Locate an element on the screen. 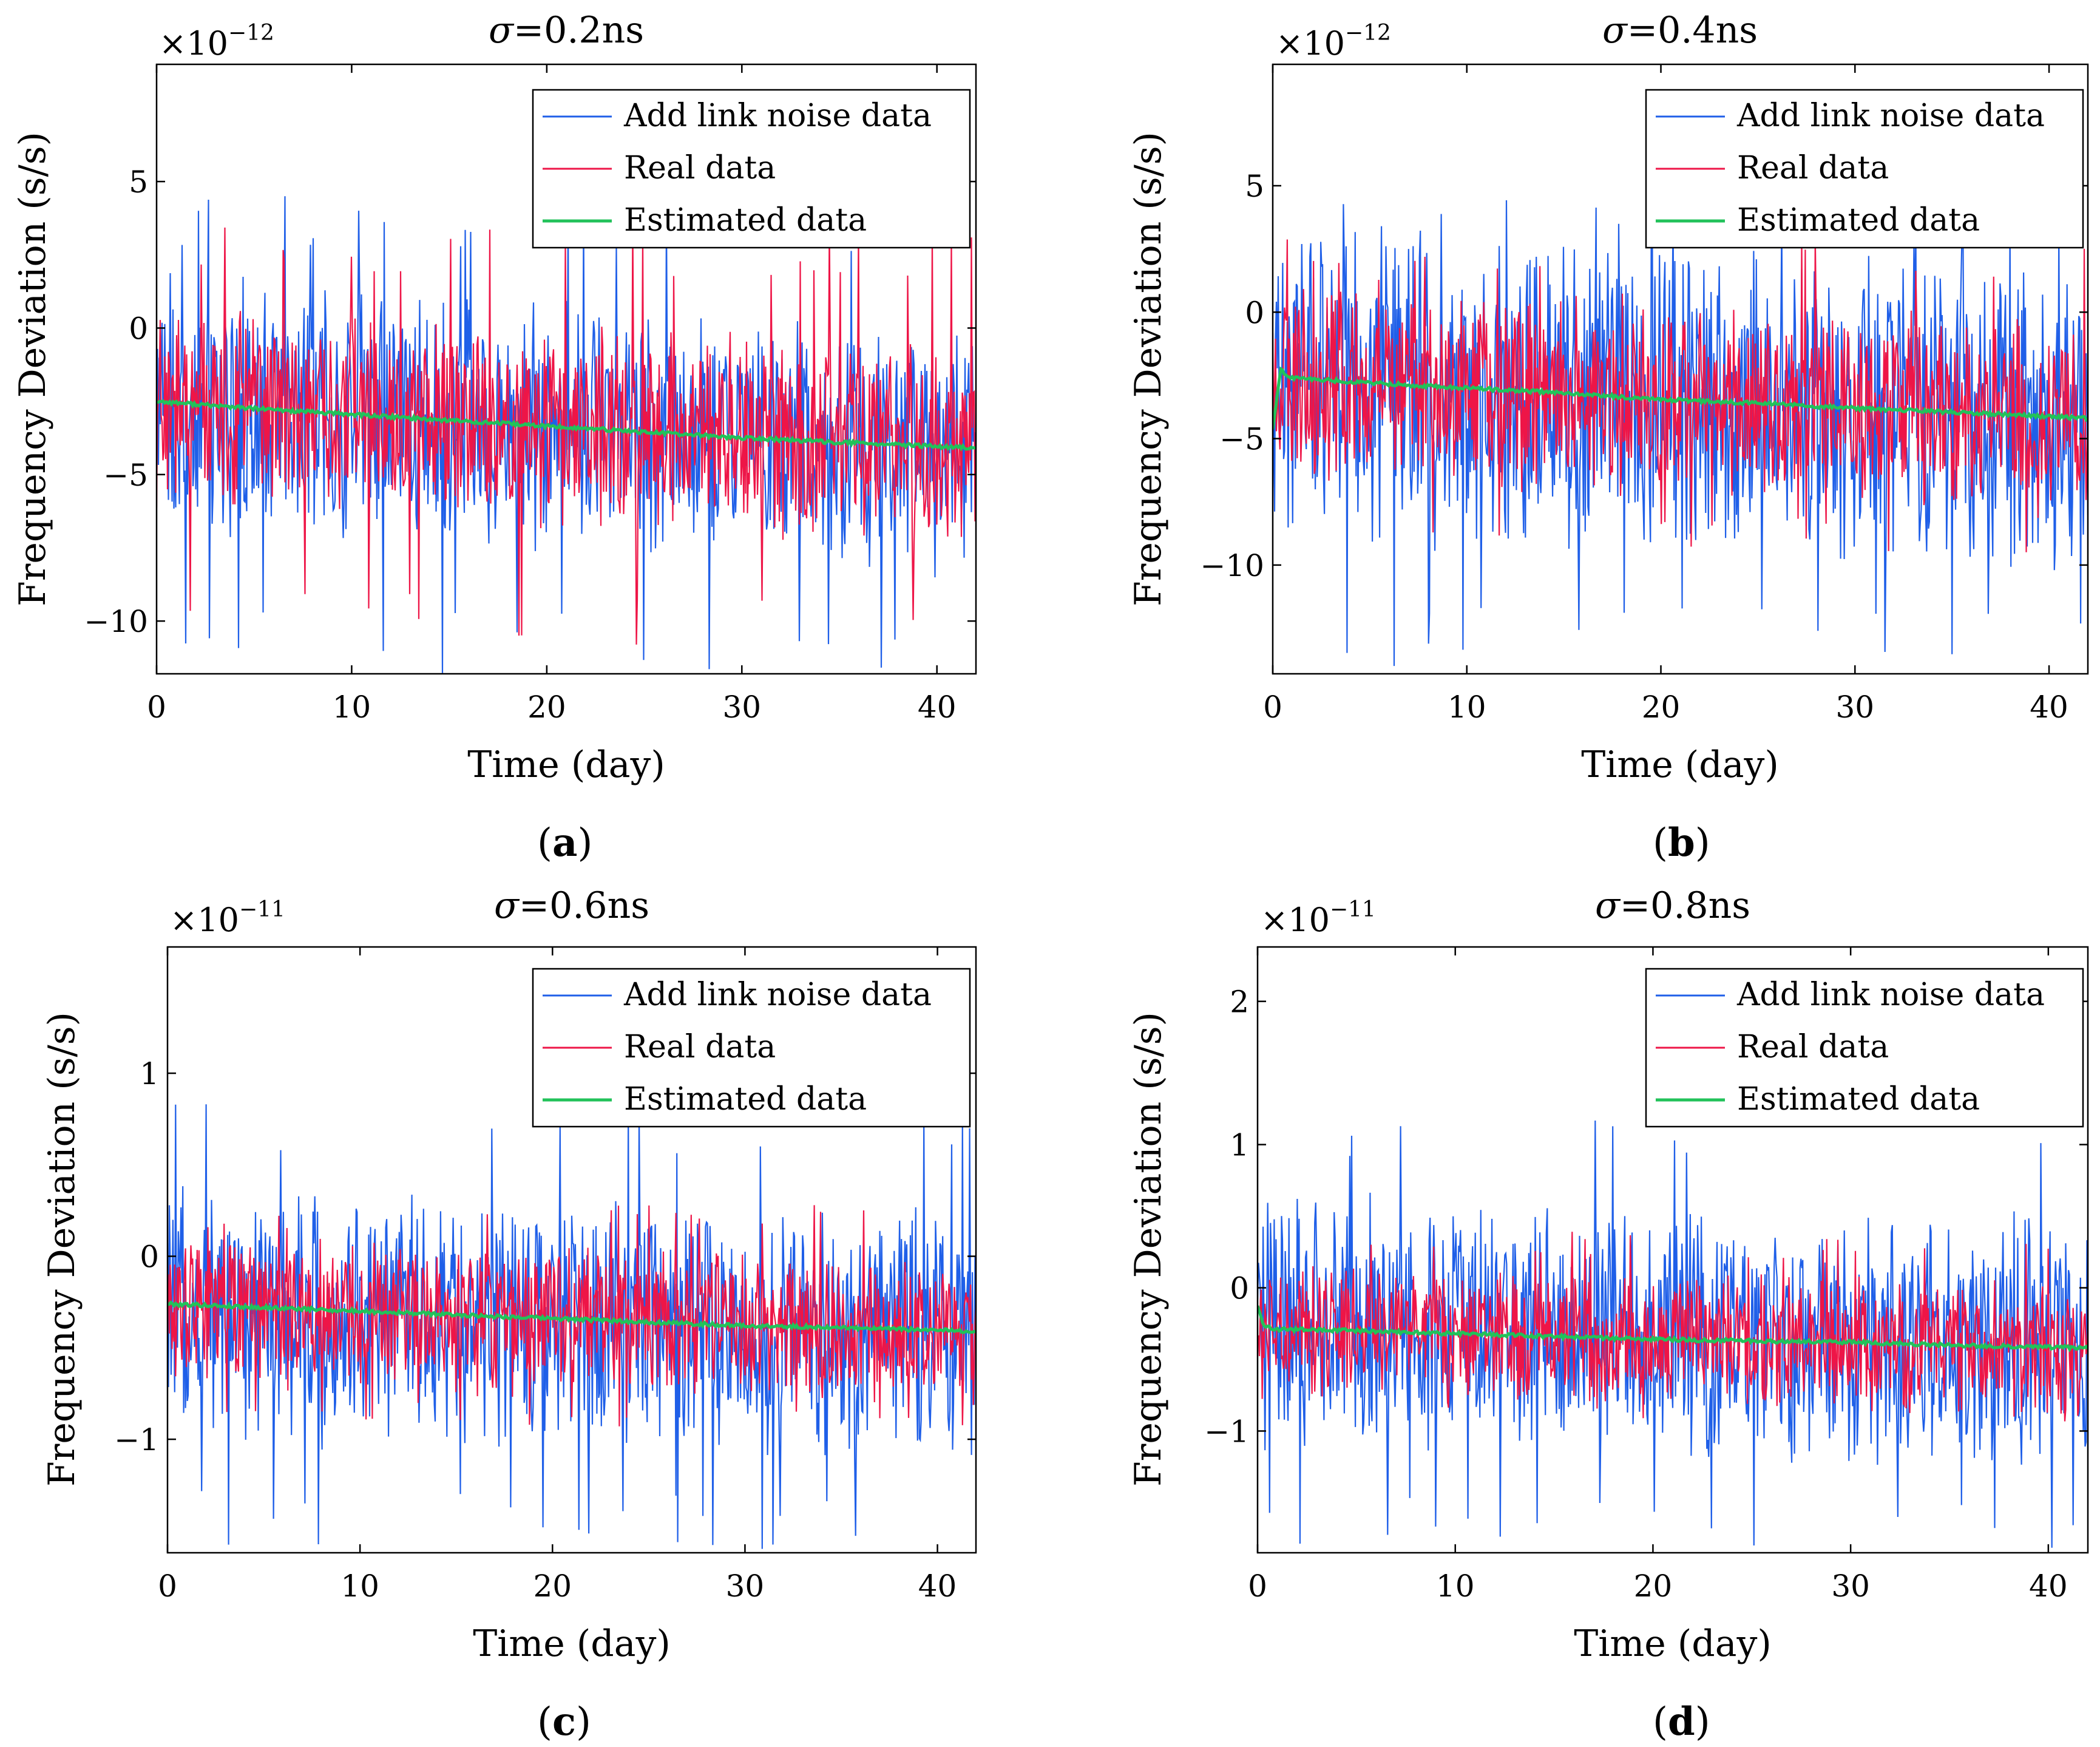 This screenshot has width=2100, height=1747. y-scale-factor: ×10⁻¹² is located at coordinates (216, 42).